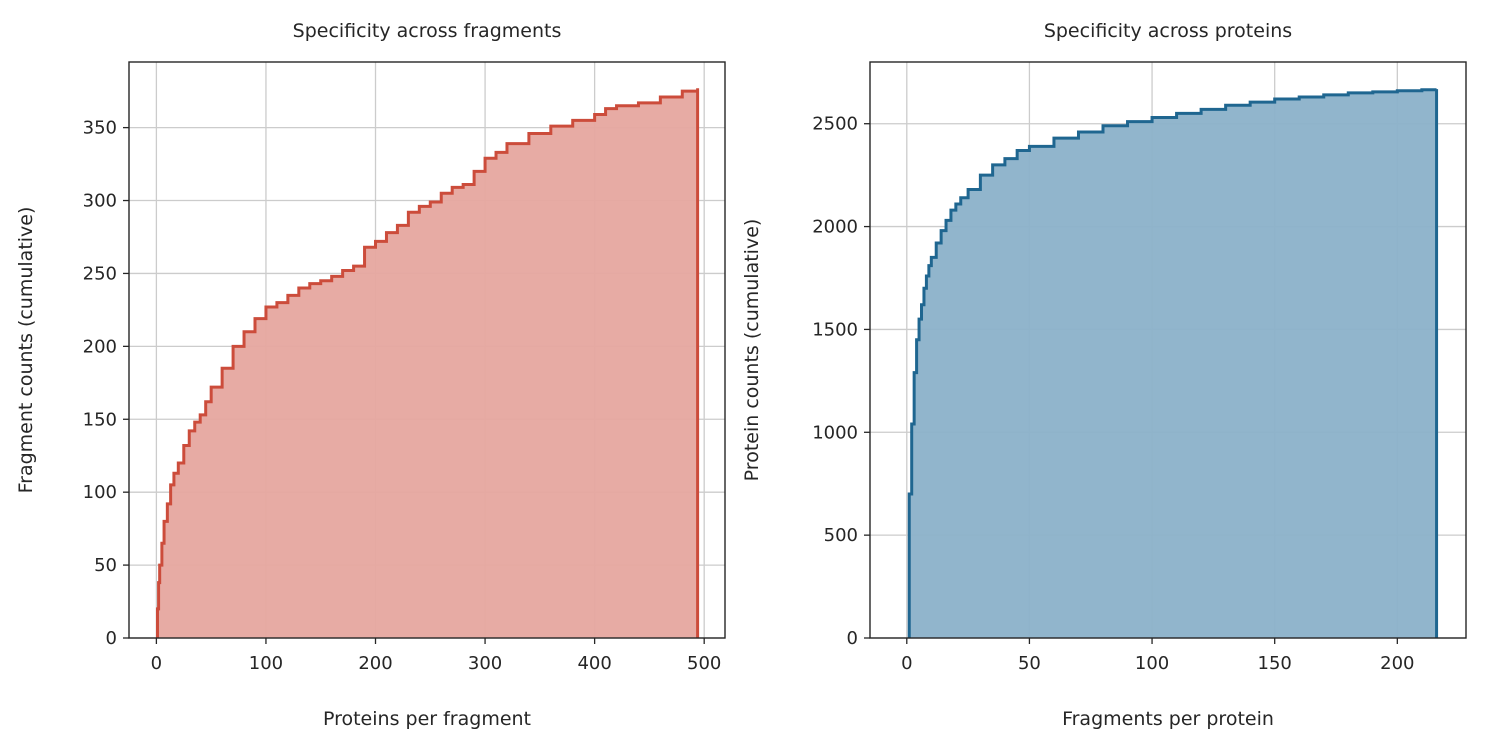  Describe the element at coordinates (100, 492) in the screenshot. I see `y-tick-label: 100` at that location.